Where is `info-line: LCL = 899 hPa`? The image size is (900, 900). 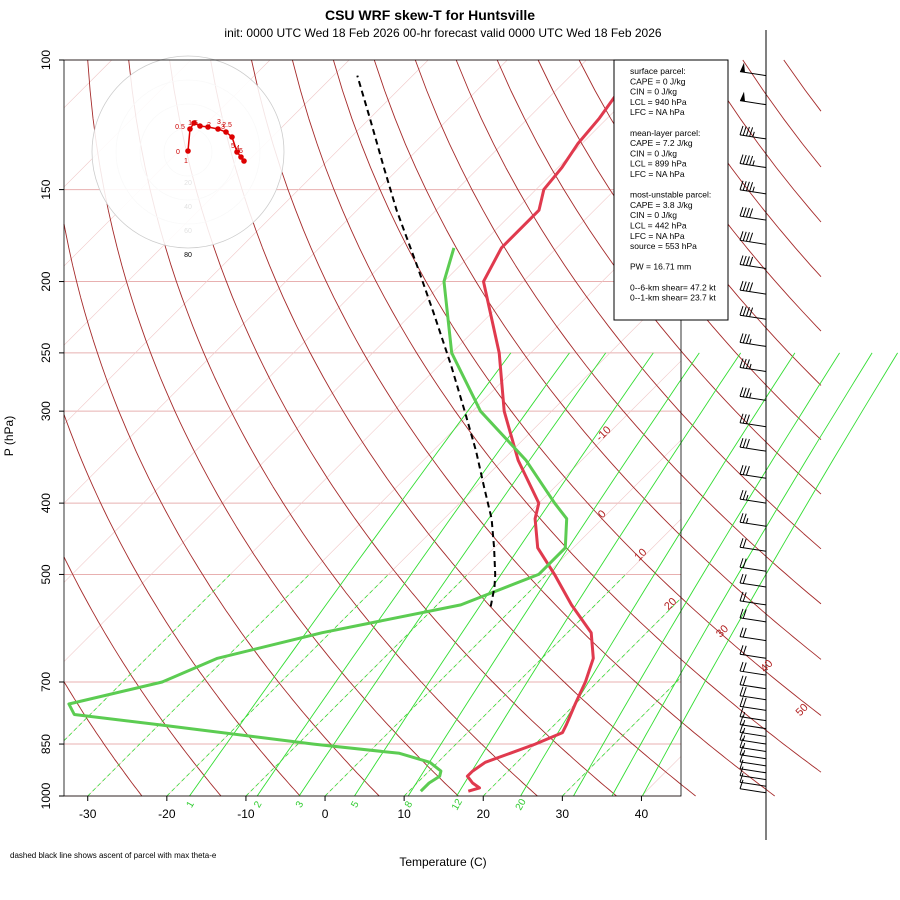 info-line: LCL = 899 hPa is located at coordinates (658, 164).